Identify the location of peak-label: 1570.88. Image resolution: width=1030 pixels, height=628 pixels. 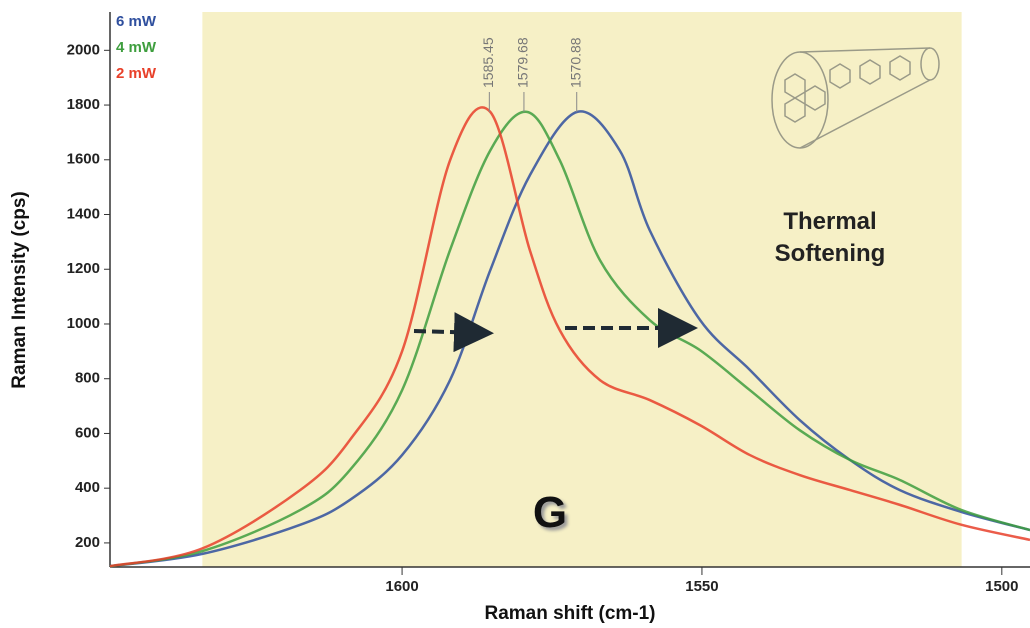
(575, 62).